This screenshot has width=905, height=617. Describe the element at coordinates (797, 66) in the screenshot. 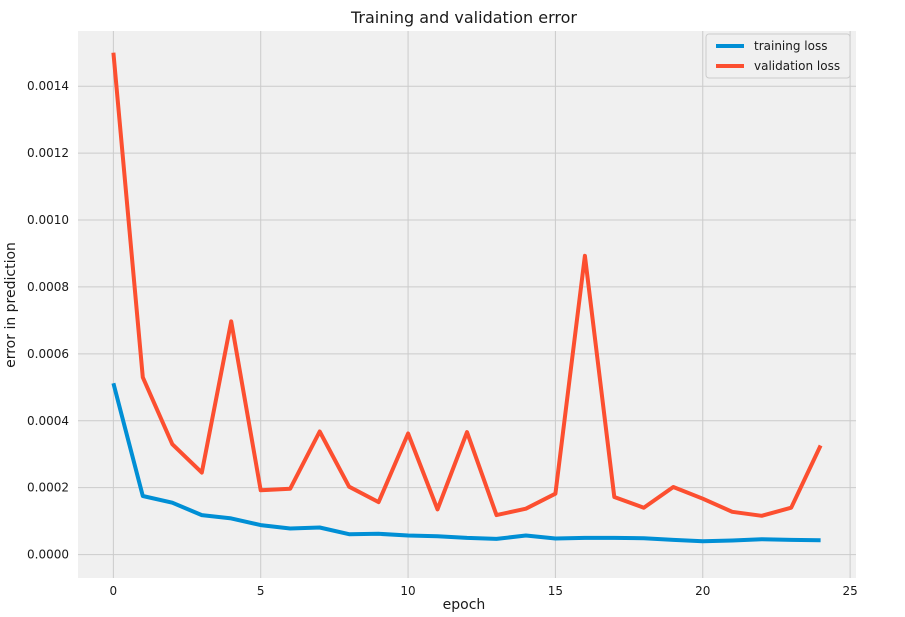

I see `legend-entry: validation loss` at that location.